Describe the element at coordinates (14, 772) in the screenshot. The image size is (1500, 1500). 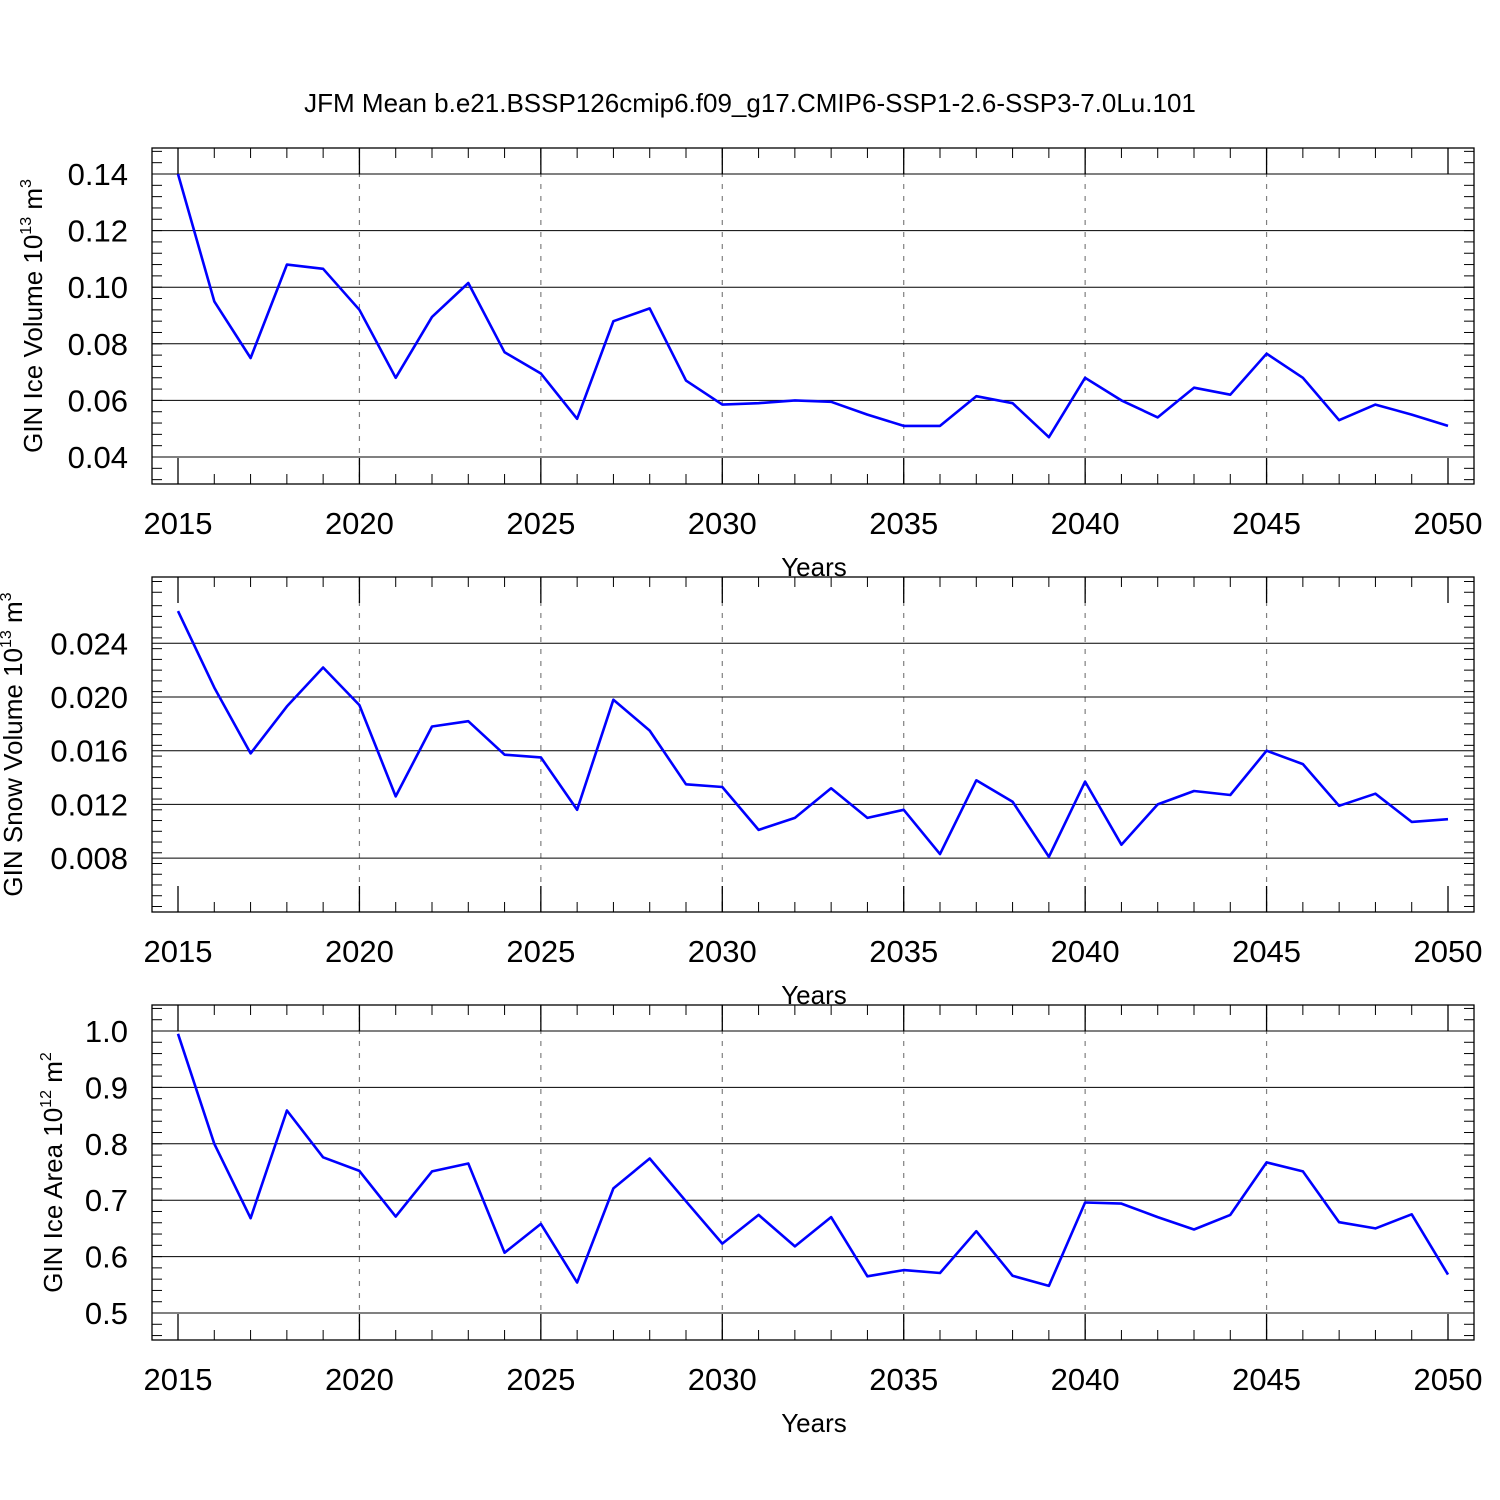
I see `y-axis-label-text: GIN Snow Volume 10` at that location.